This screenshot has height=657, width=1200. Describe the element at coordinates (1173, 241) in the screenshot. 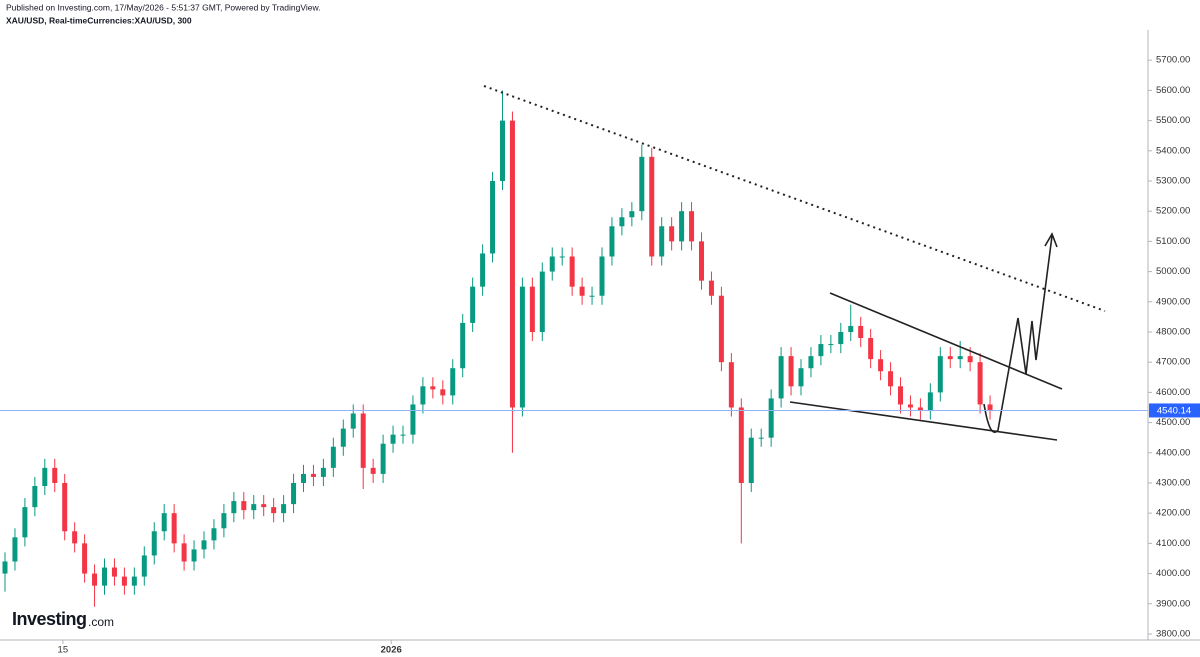

I see `y-tick-label: 5100.00` at that location.